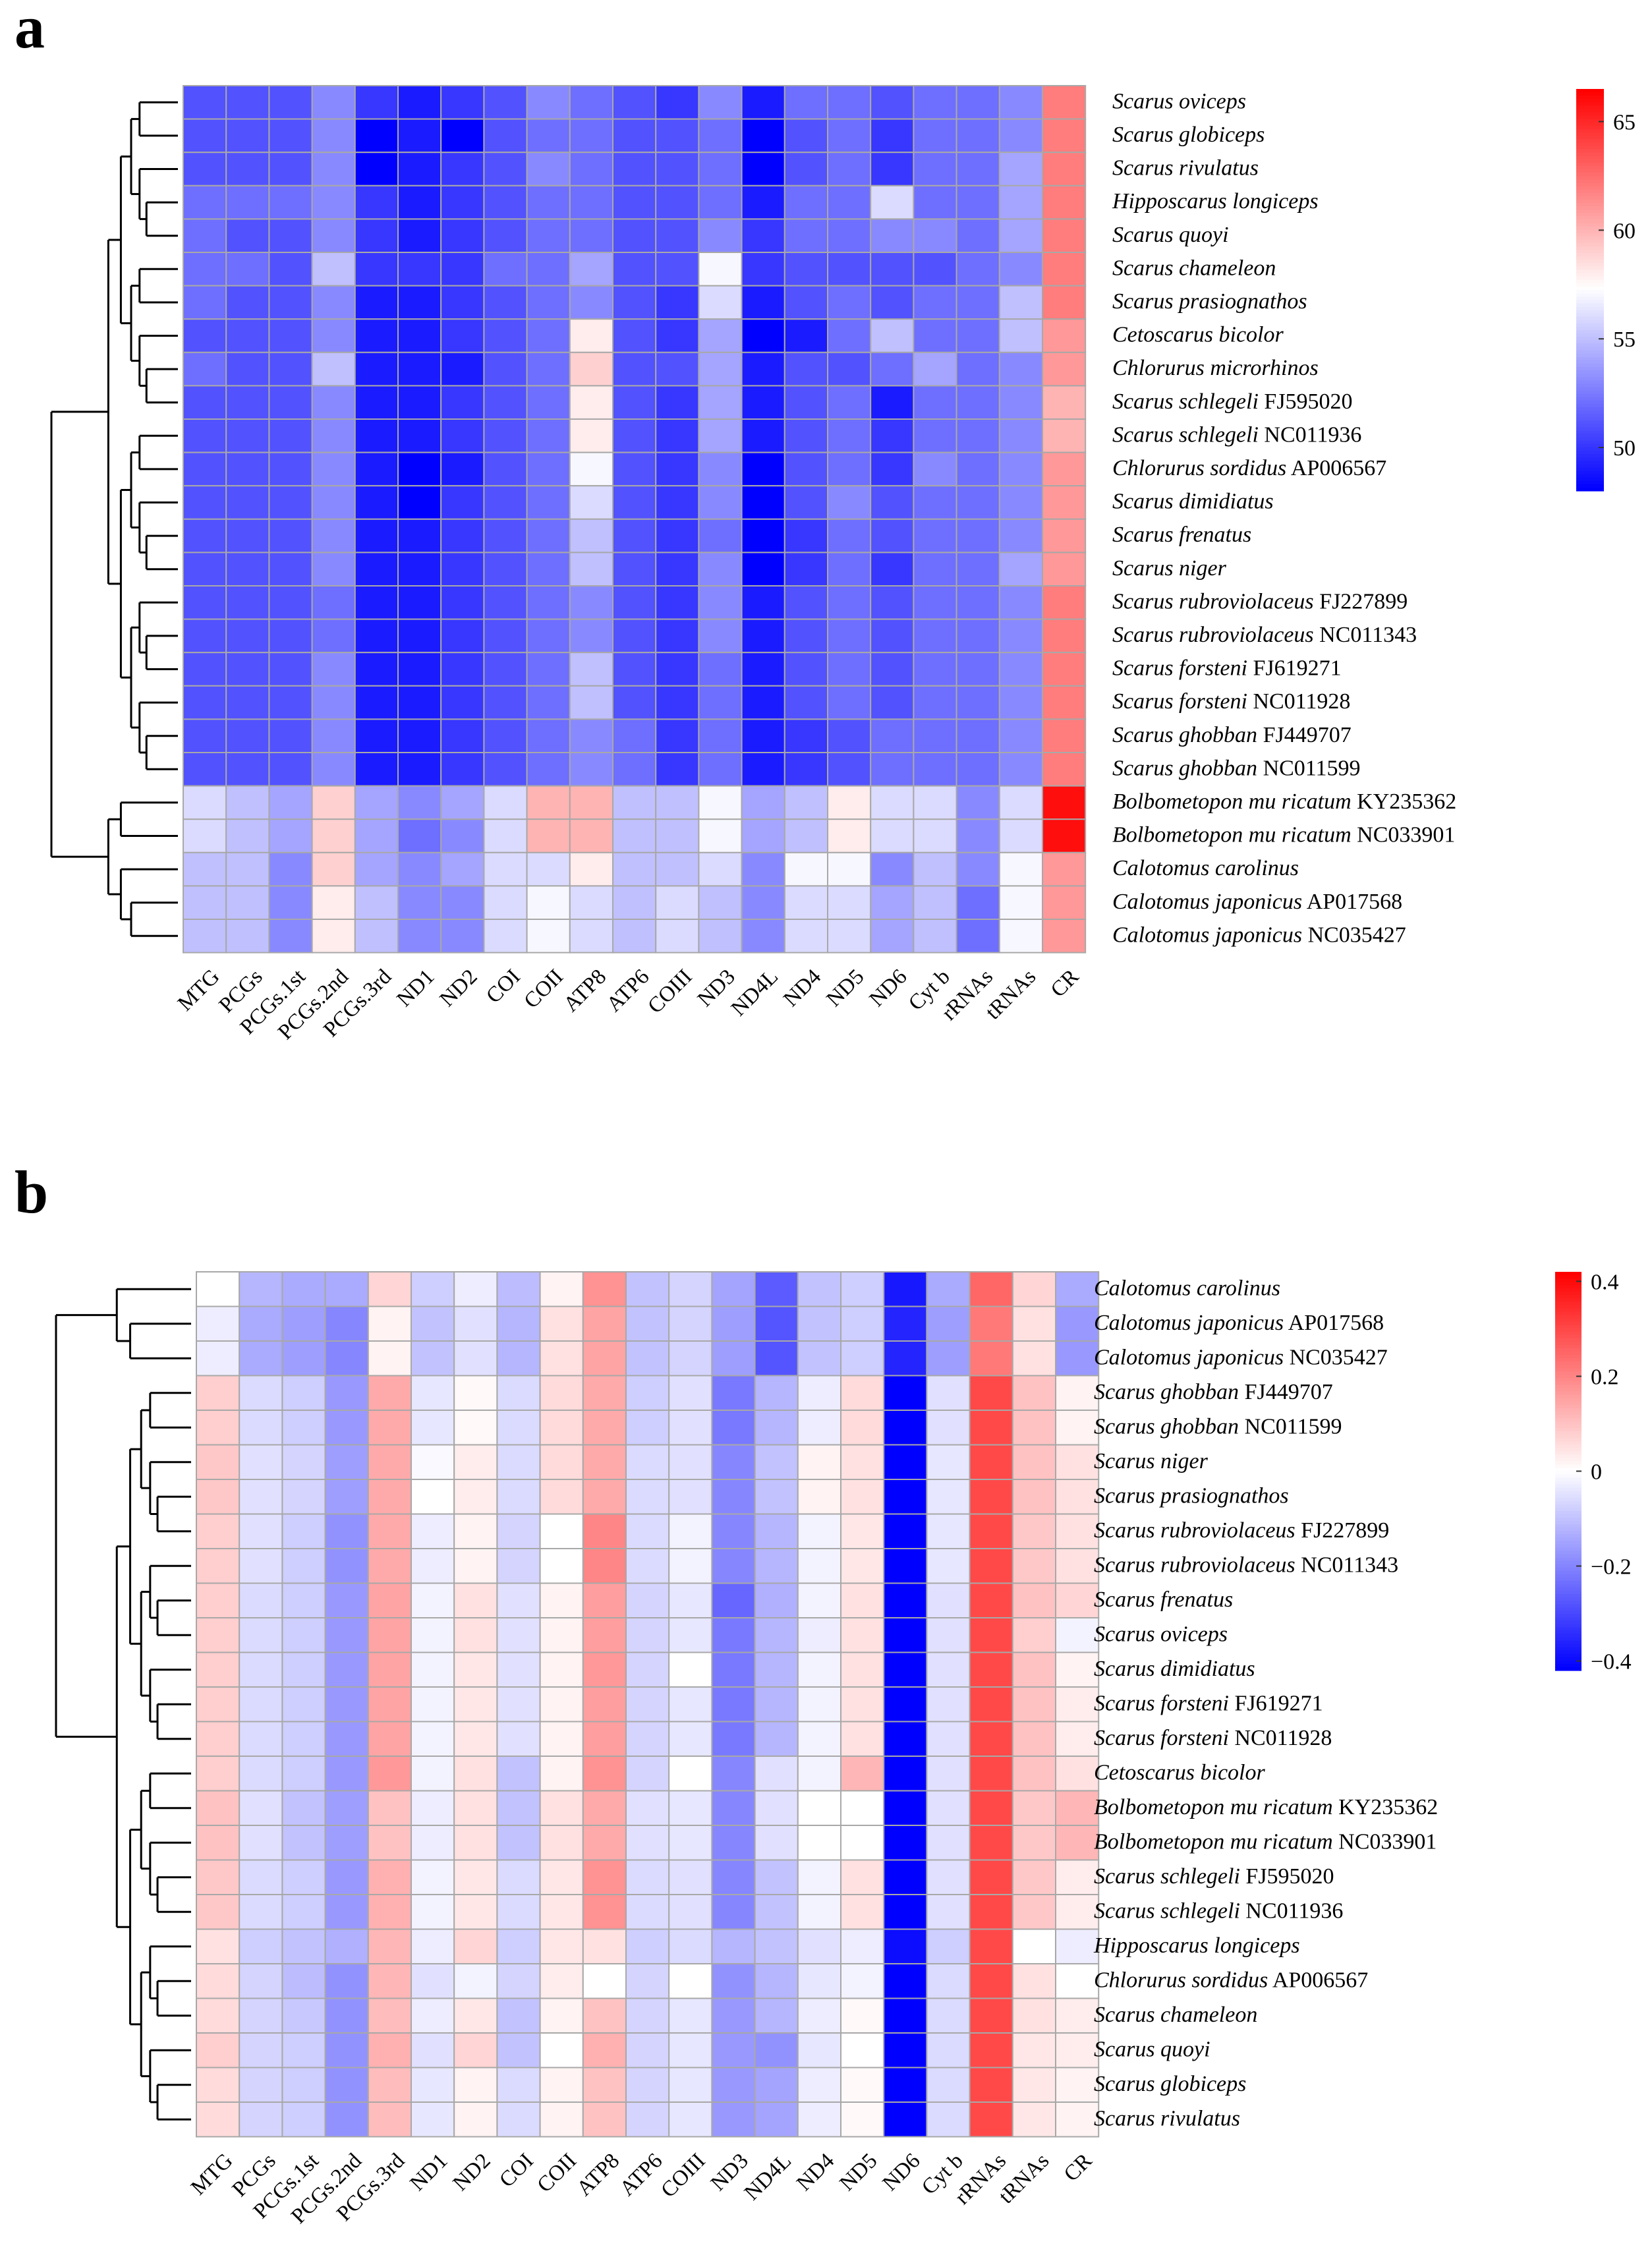 The width and height of the screenshot is (1652, 2257). I want to click on row-label: Scarus rivulatus, so click(1167, 2119).